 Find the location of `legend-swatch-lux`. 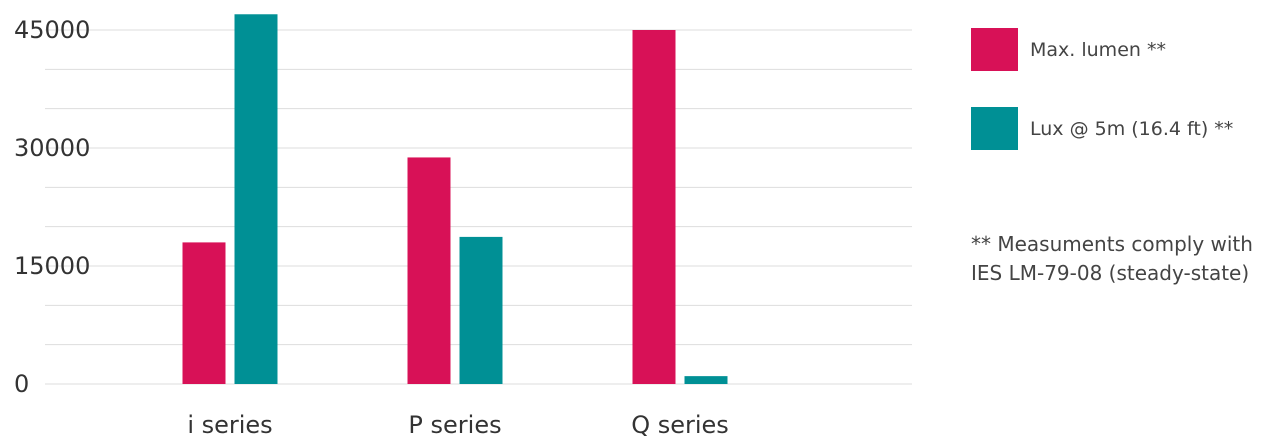

legend-swatch-lux is located at coordinates (994, 128).